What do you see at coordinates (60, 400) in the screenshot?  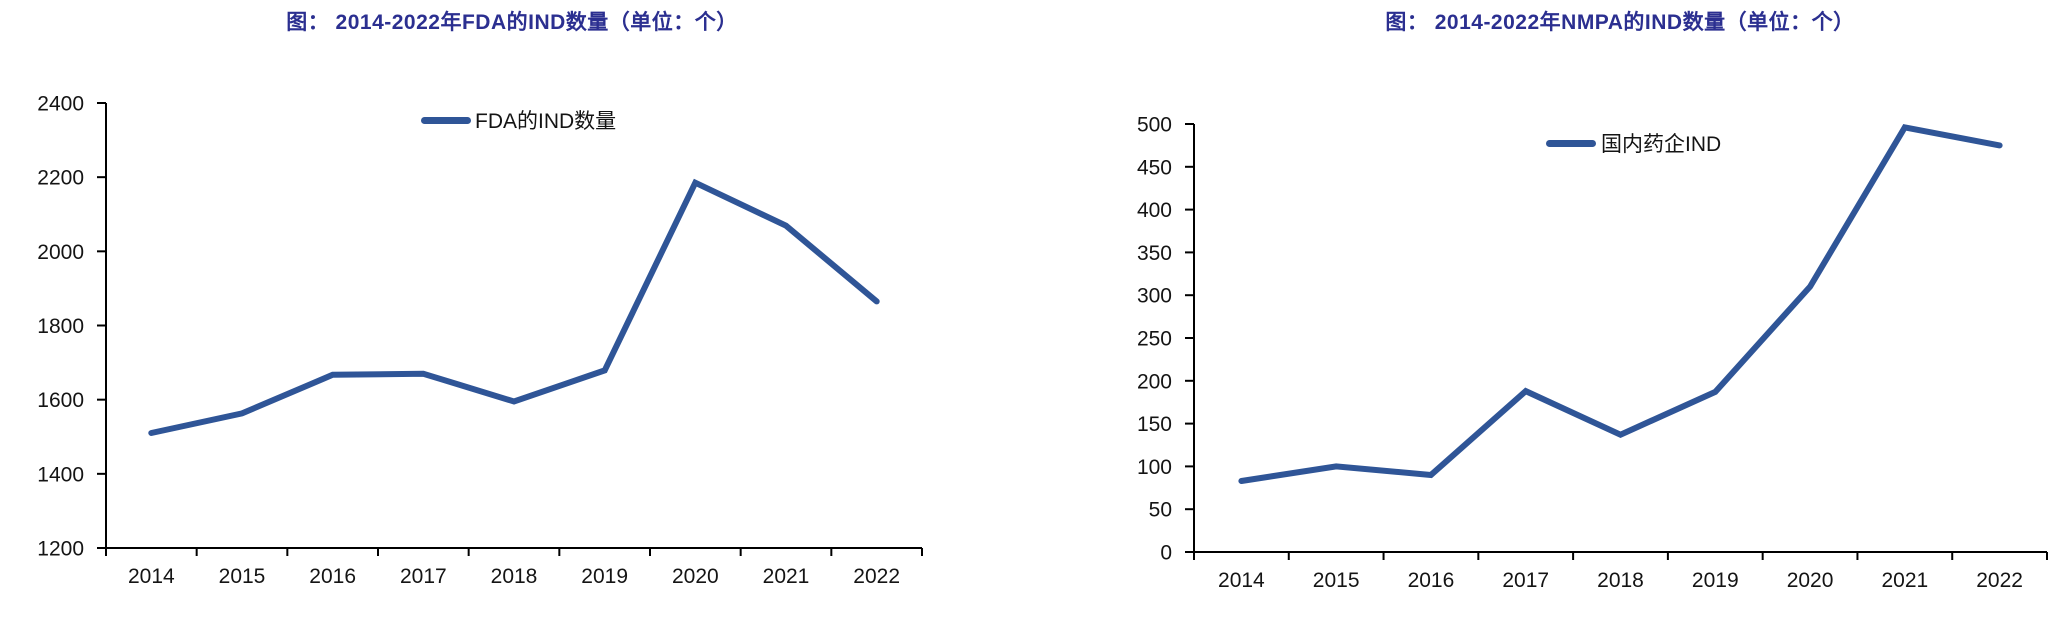 I see `y-tick-label: 1600` at bounding box center [60, 400].